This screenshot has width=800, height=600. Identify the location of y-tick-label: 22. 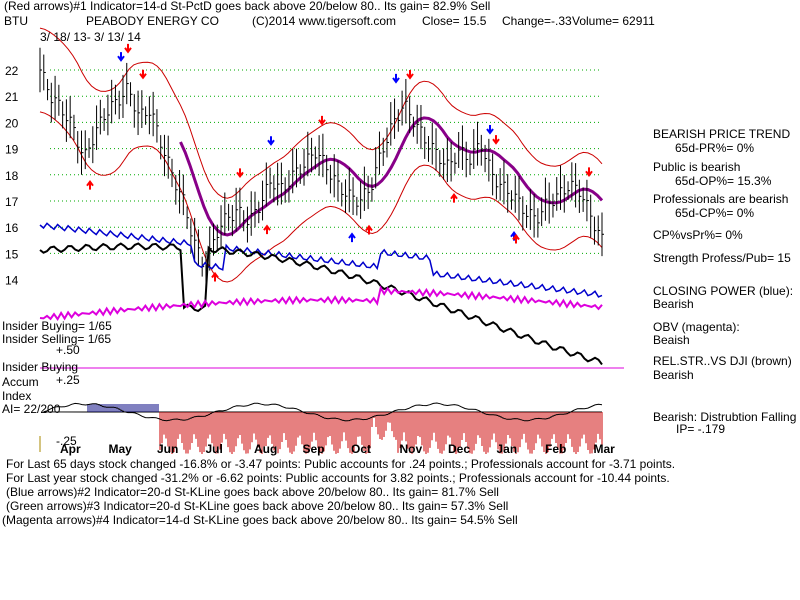
(12, 71).